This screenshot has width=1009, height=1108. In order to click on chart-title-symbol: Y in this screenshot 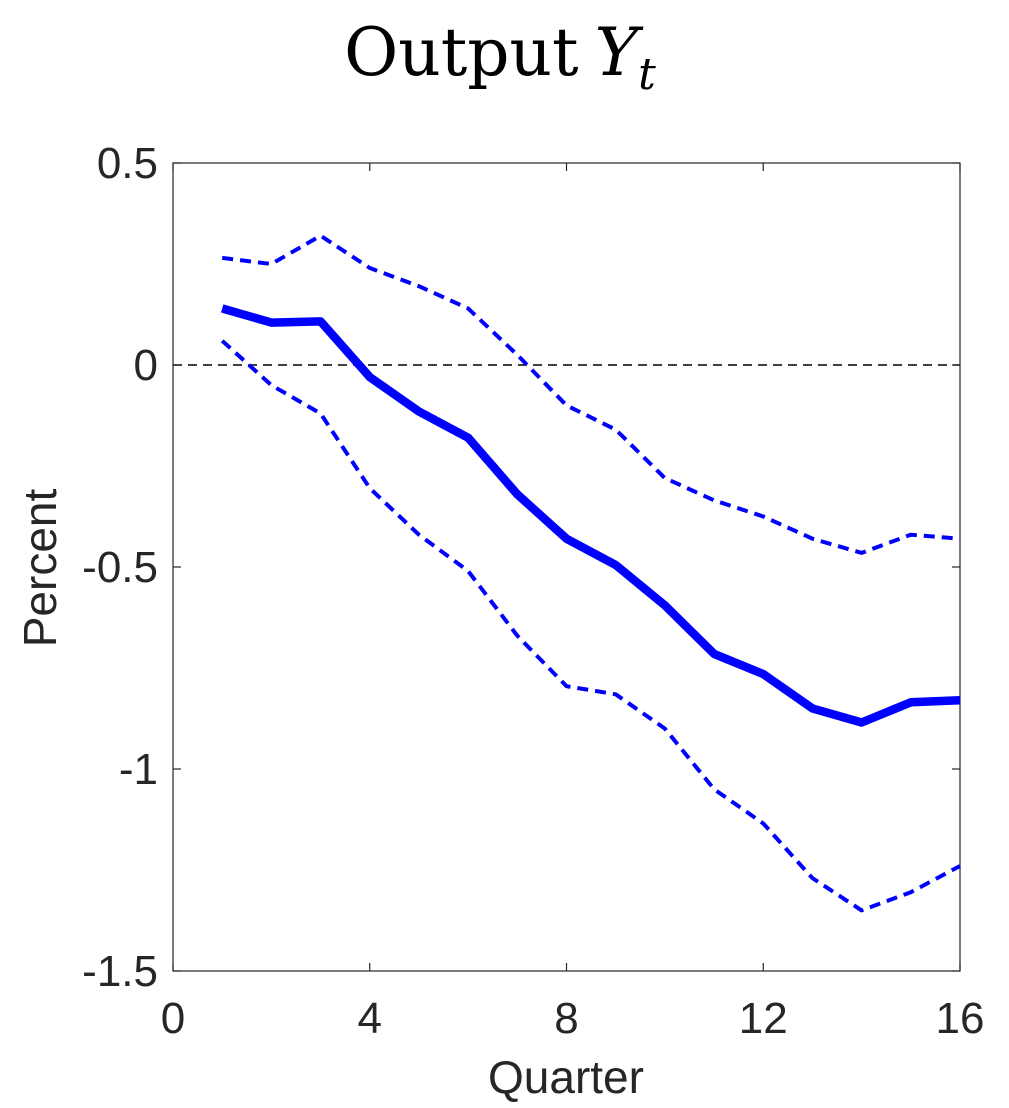, I will do `click(619, 52)`.